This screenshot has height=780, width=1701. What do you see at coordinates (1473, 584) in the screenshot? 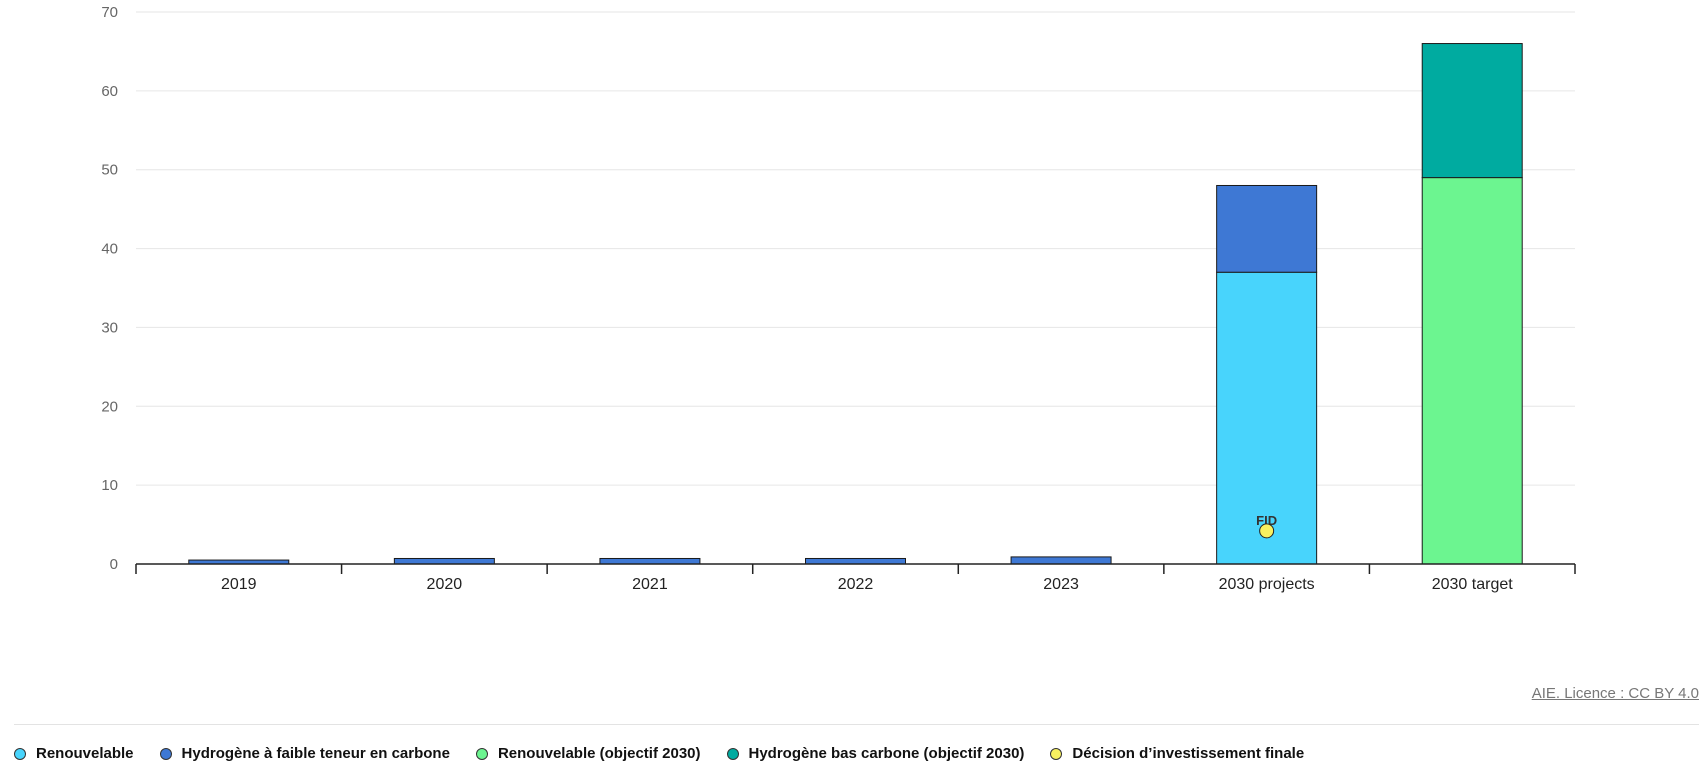
I see `x-tick-label: 2030 target` at bounding box center [1473, 584].